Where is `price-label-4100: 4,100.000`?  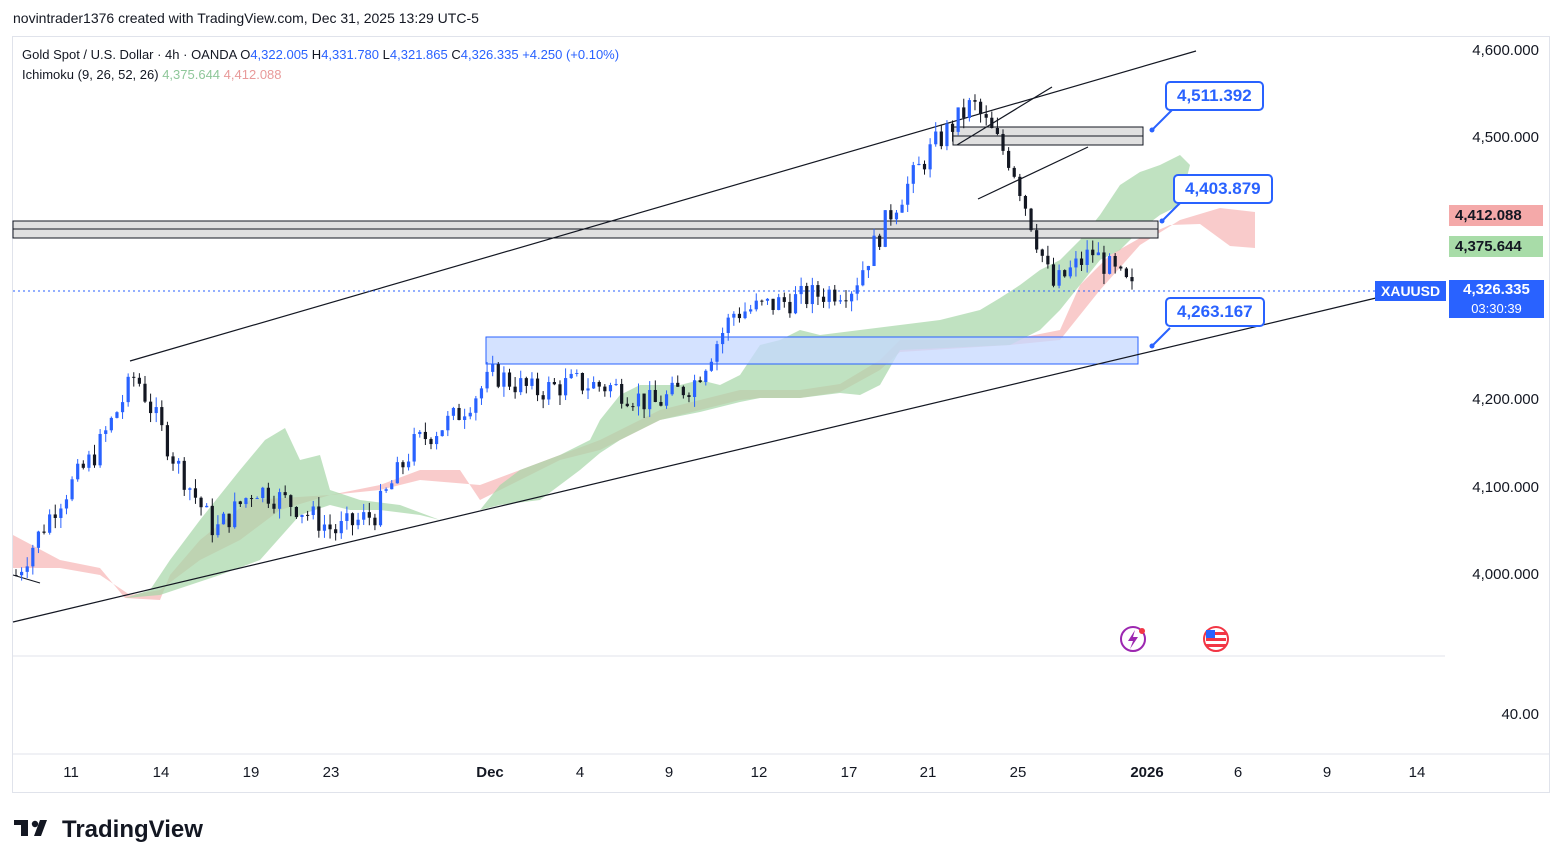
price-label-4100: 4,100.000 is located at coordinates (1505, 487).